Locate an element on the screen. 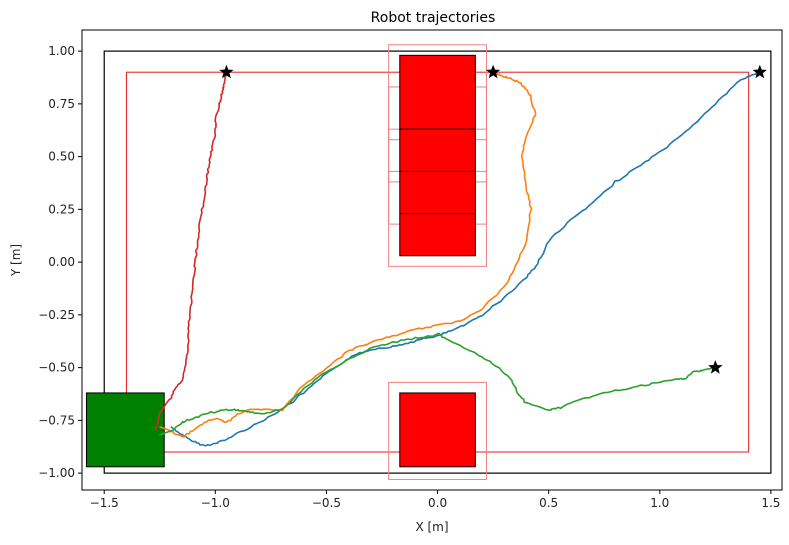 Image resolution: width=789 pixels, height=545 pixels. y-tick-label-7: 0.75 is located at coordinates (61, 104).